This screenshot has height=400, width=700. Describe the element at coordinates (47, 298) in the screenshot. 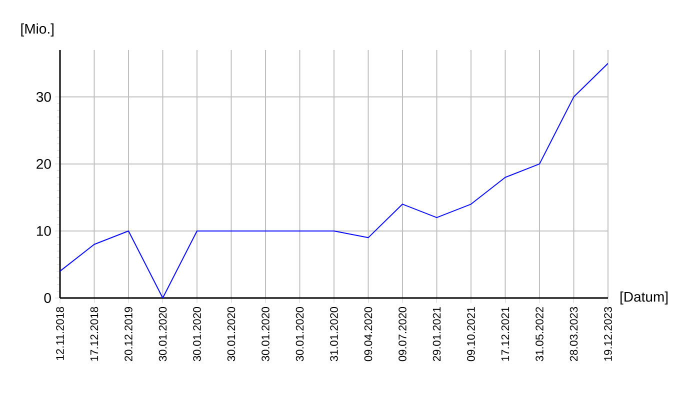

I see `y-tick-label: 0` at that location.